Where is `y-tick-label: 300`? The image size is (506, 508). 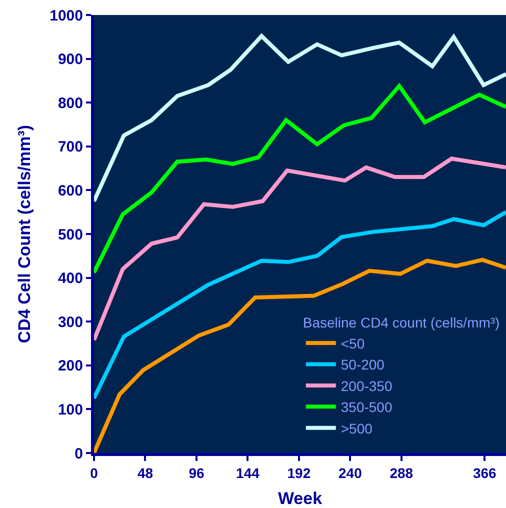 y-tick-label: 300 is located at coordinates (70, 322).